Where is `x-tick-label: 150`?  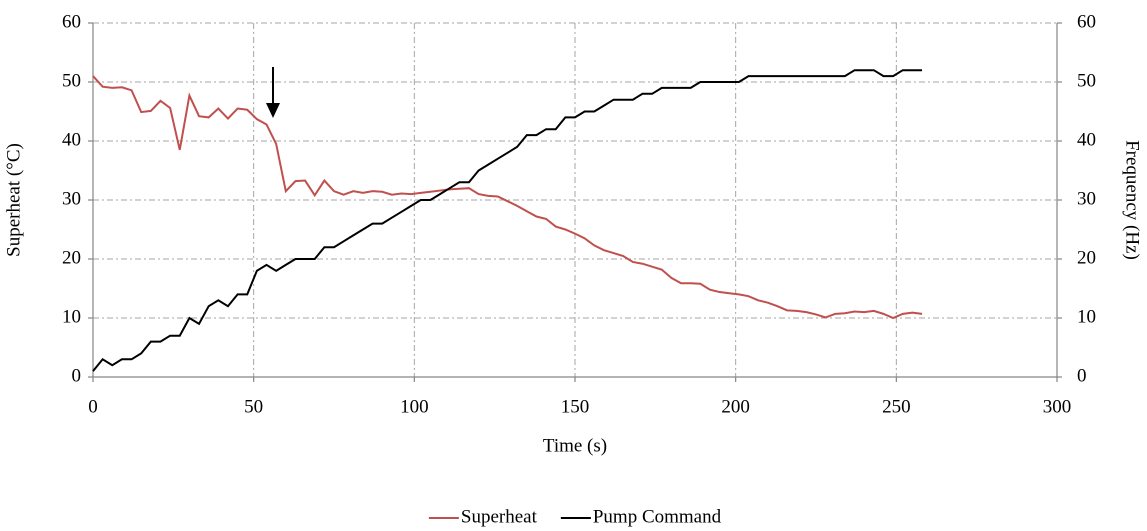
x-tick-label: 150 is located at coordinates (575, 406).